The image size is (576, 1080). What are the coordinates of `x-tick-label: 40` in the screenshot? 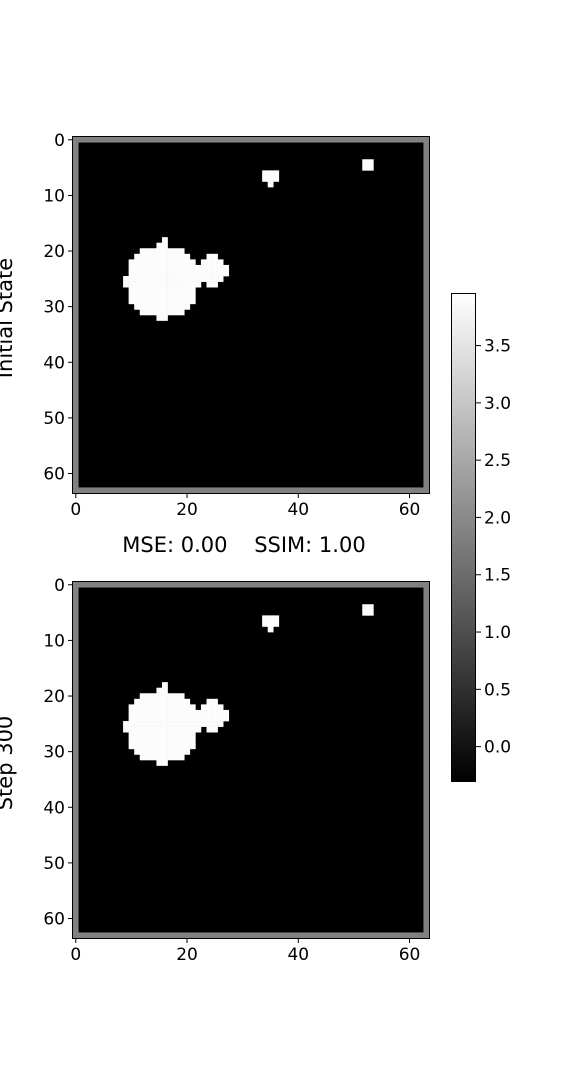 It's located at (298, 955).